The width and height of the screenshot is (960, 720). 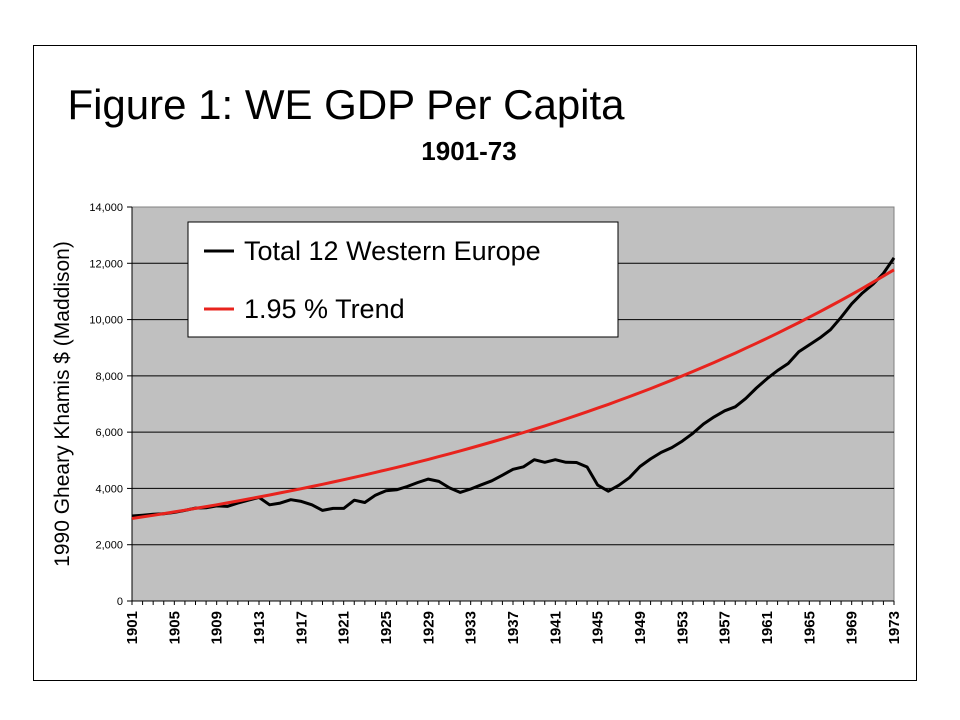 What do you see at coordinates (725, 627) in the screenshot?
I see `x-tick-label-1957: 1957` at bounding box center [725, 627].